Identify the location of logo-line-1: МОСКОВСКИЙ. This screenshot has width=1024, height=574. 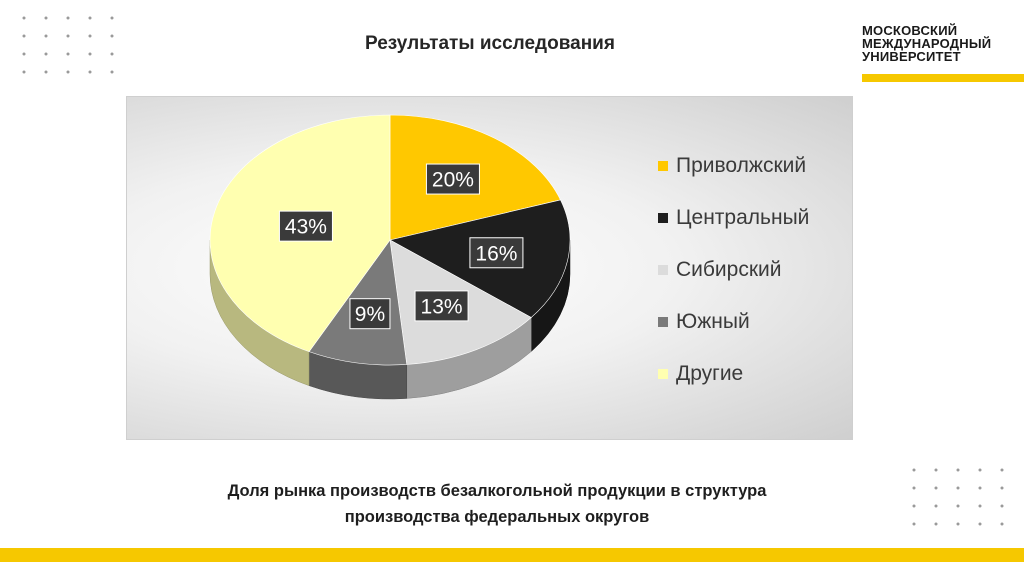
(910, 30).